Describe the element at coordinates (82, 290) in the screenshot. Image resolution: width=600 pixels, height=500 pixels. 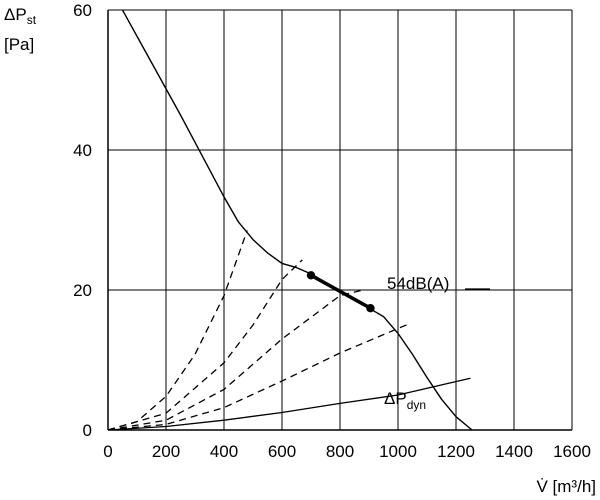
I see `y-tick-label-1: 20` at that location.